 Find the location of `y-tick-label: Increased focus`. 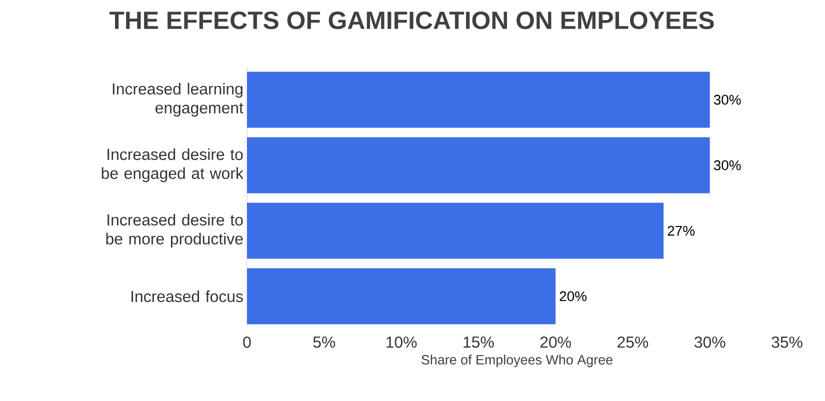

y-tick-label: Increased focus is located at coordinates (187, 296).